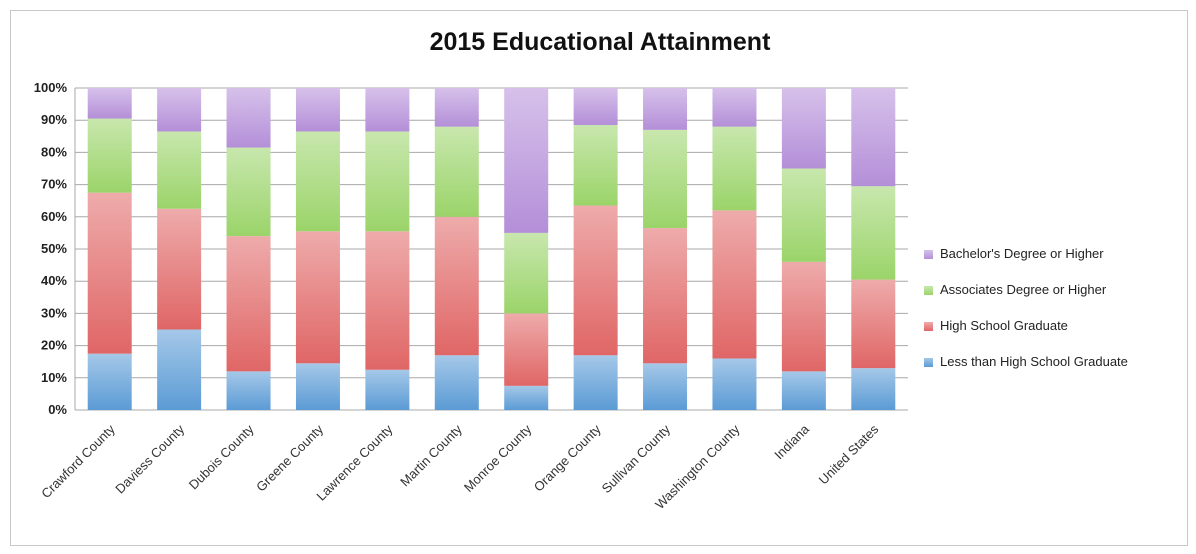 The height and width of the screenshot is (554, 1196). I want to click on y-tick-label: 40%, so click(54, 280).